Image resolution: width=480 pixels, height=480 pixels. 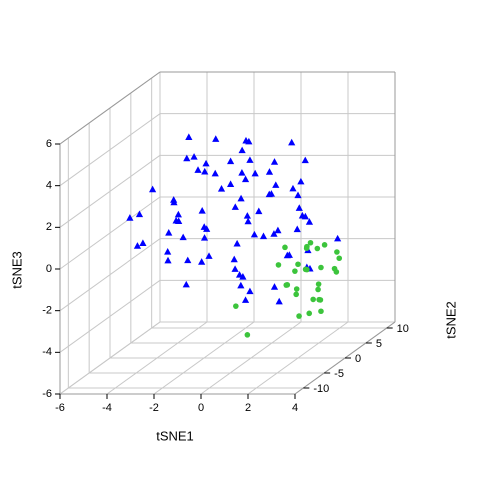 What do you see at coordinates (248, 408) in the screenshot?
I see `x-tick-label: 2` at bounding box center [248, 408].